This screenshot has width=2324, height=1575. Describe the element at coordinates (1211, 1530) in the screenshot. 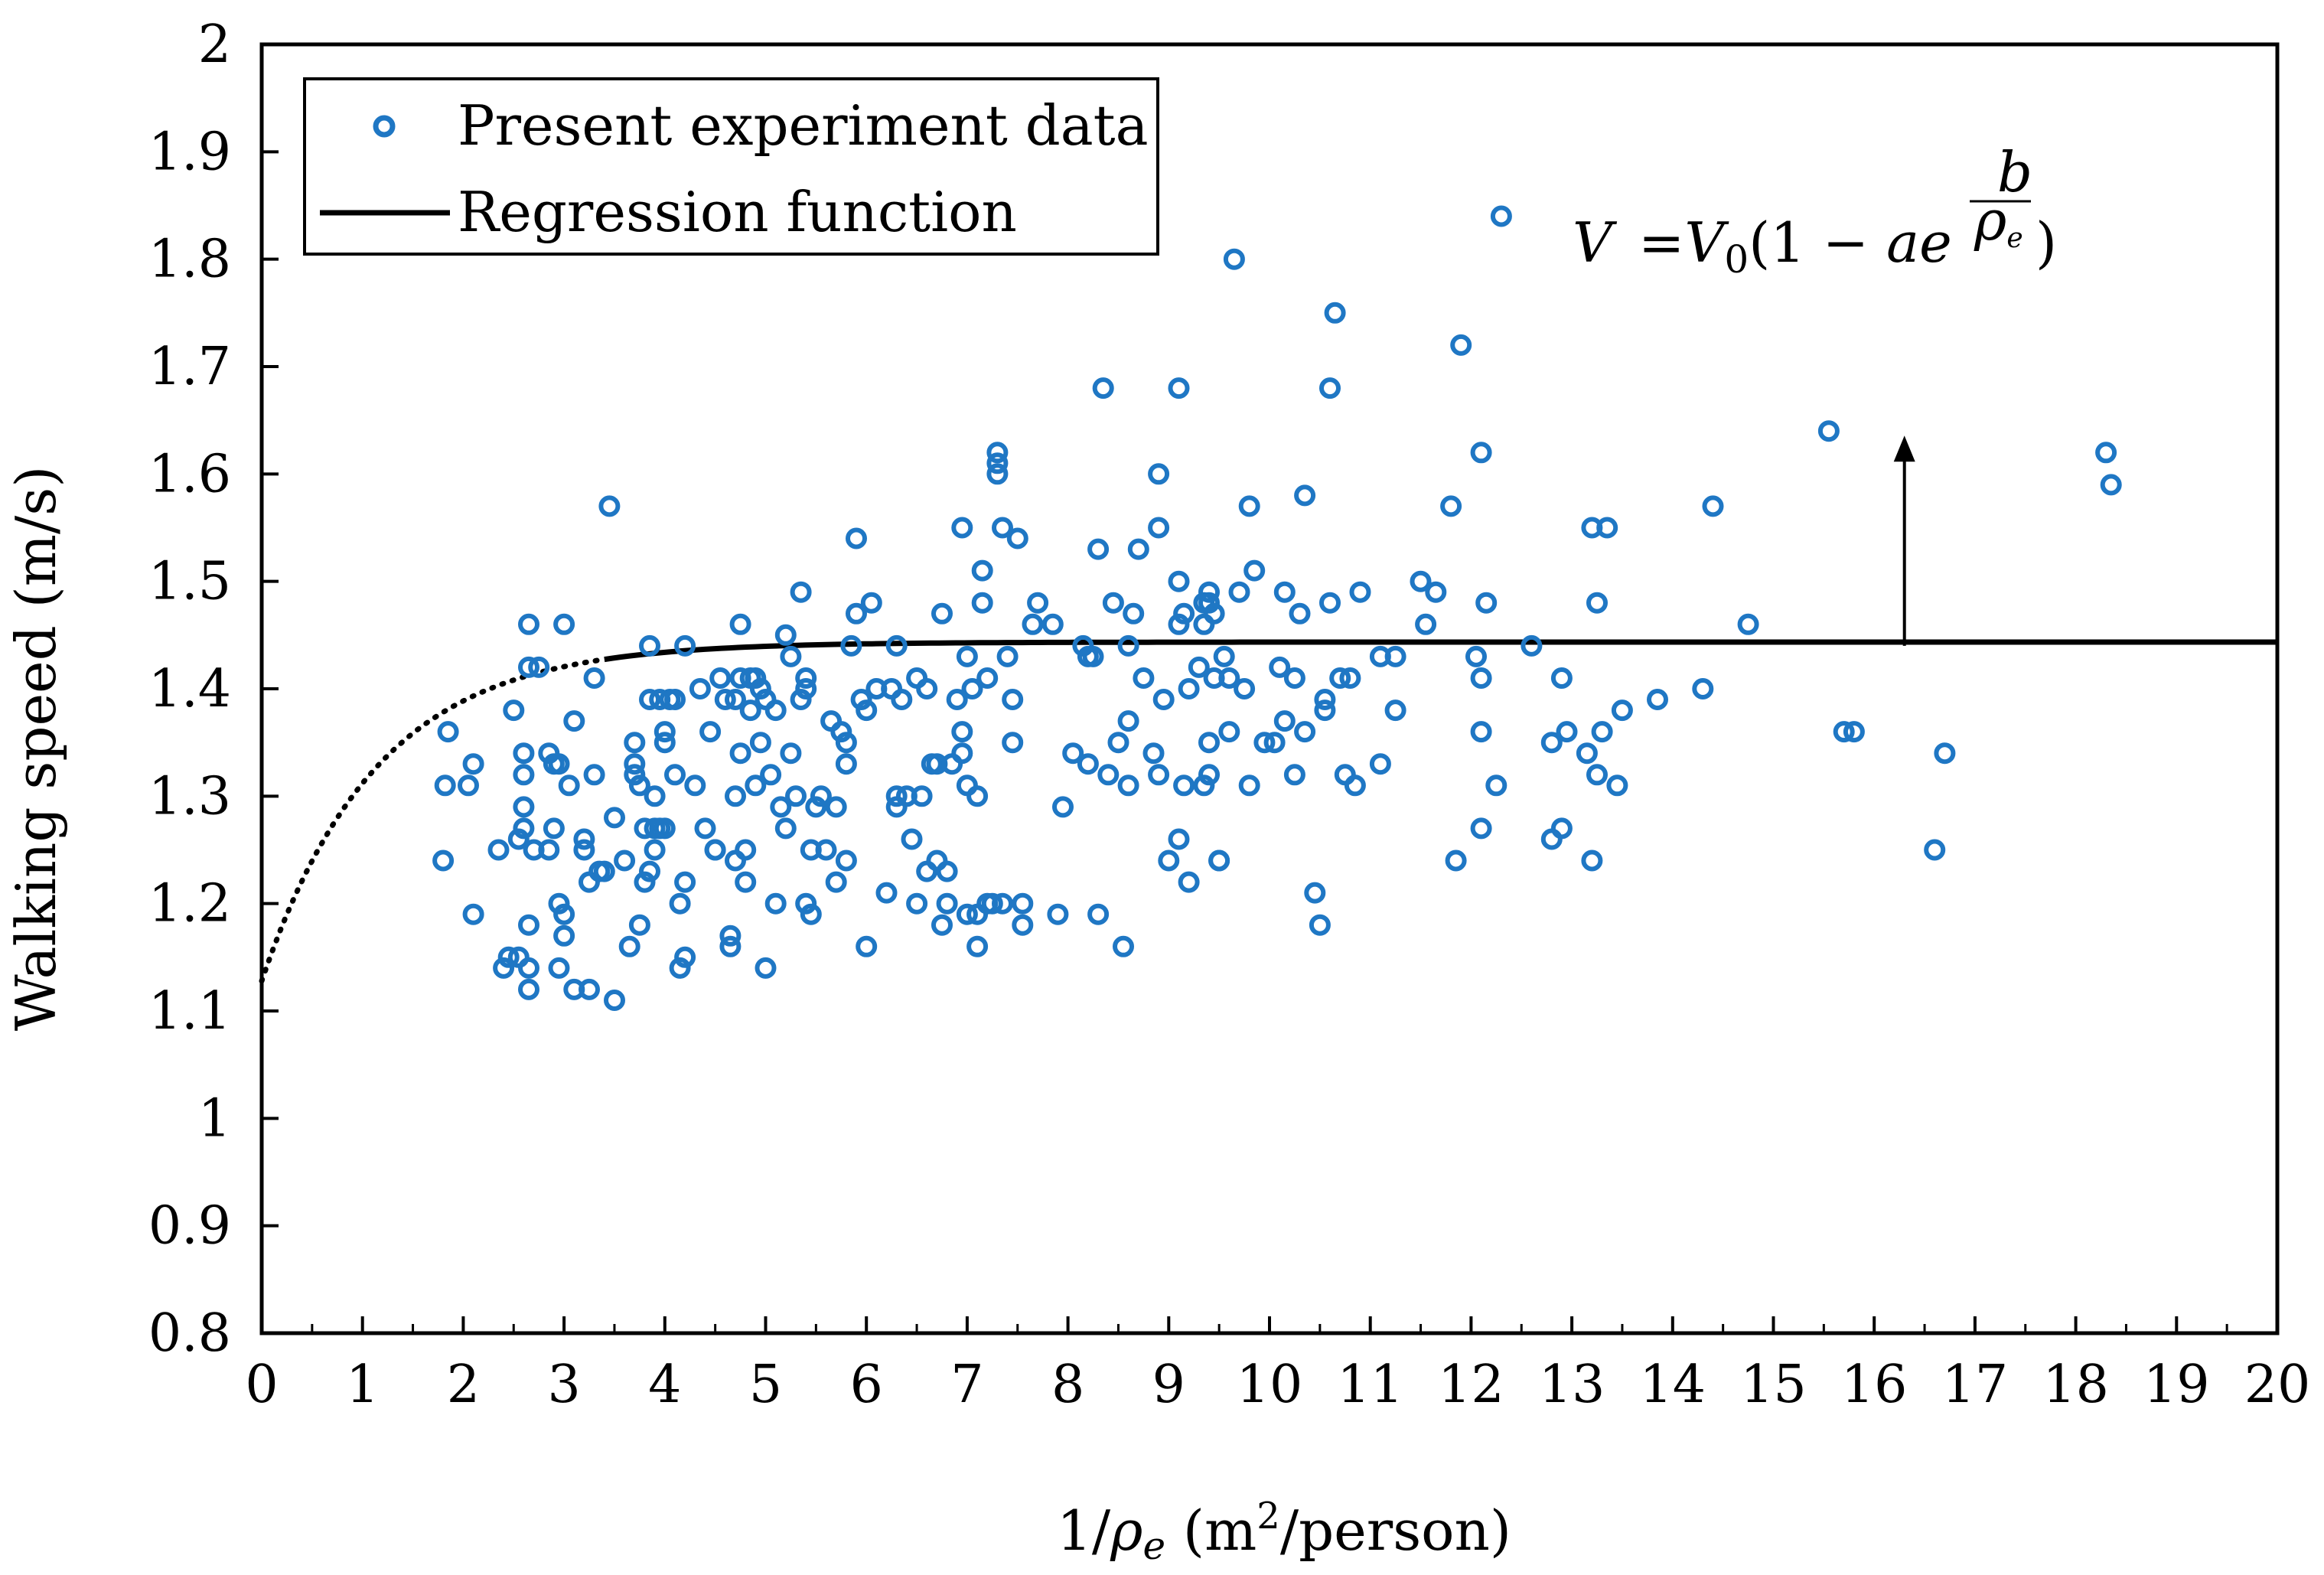

I see `x-title-unit-open: (m` at that location.